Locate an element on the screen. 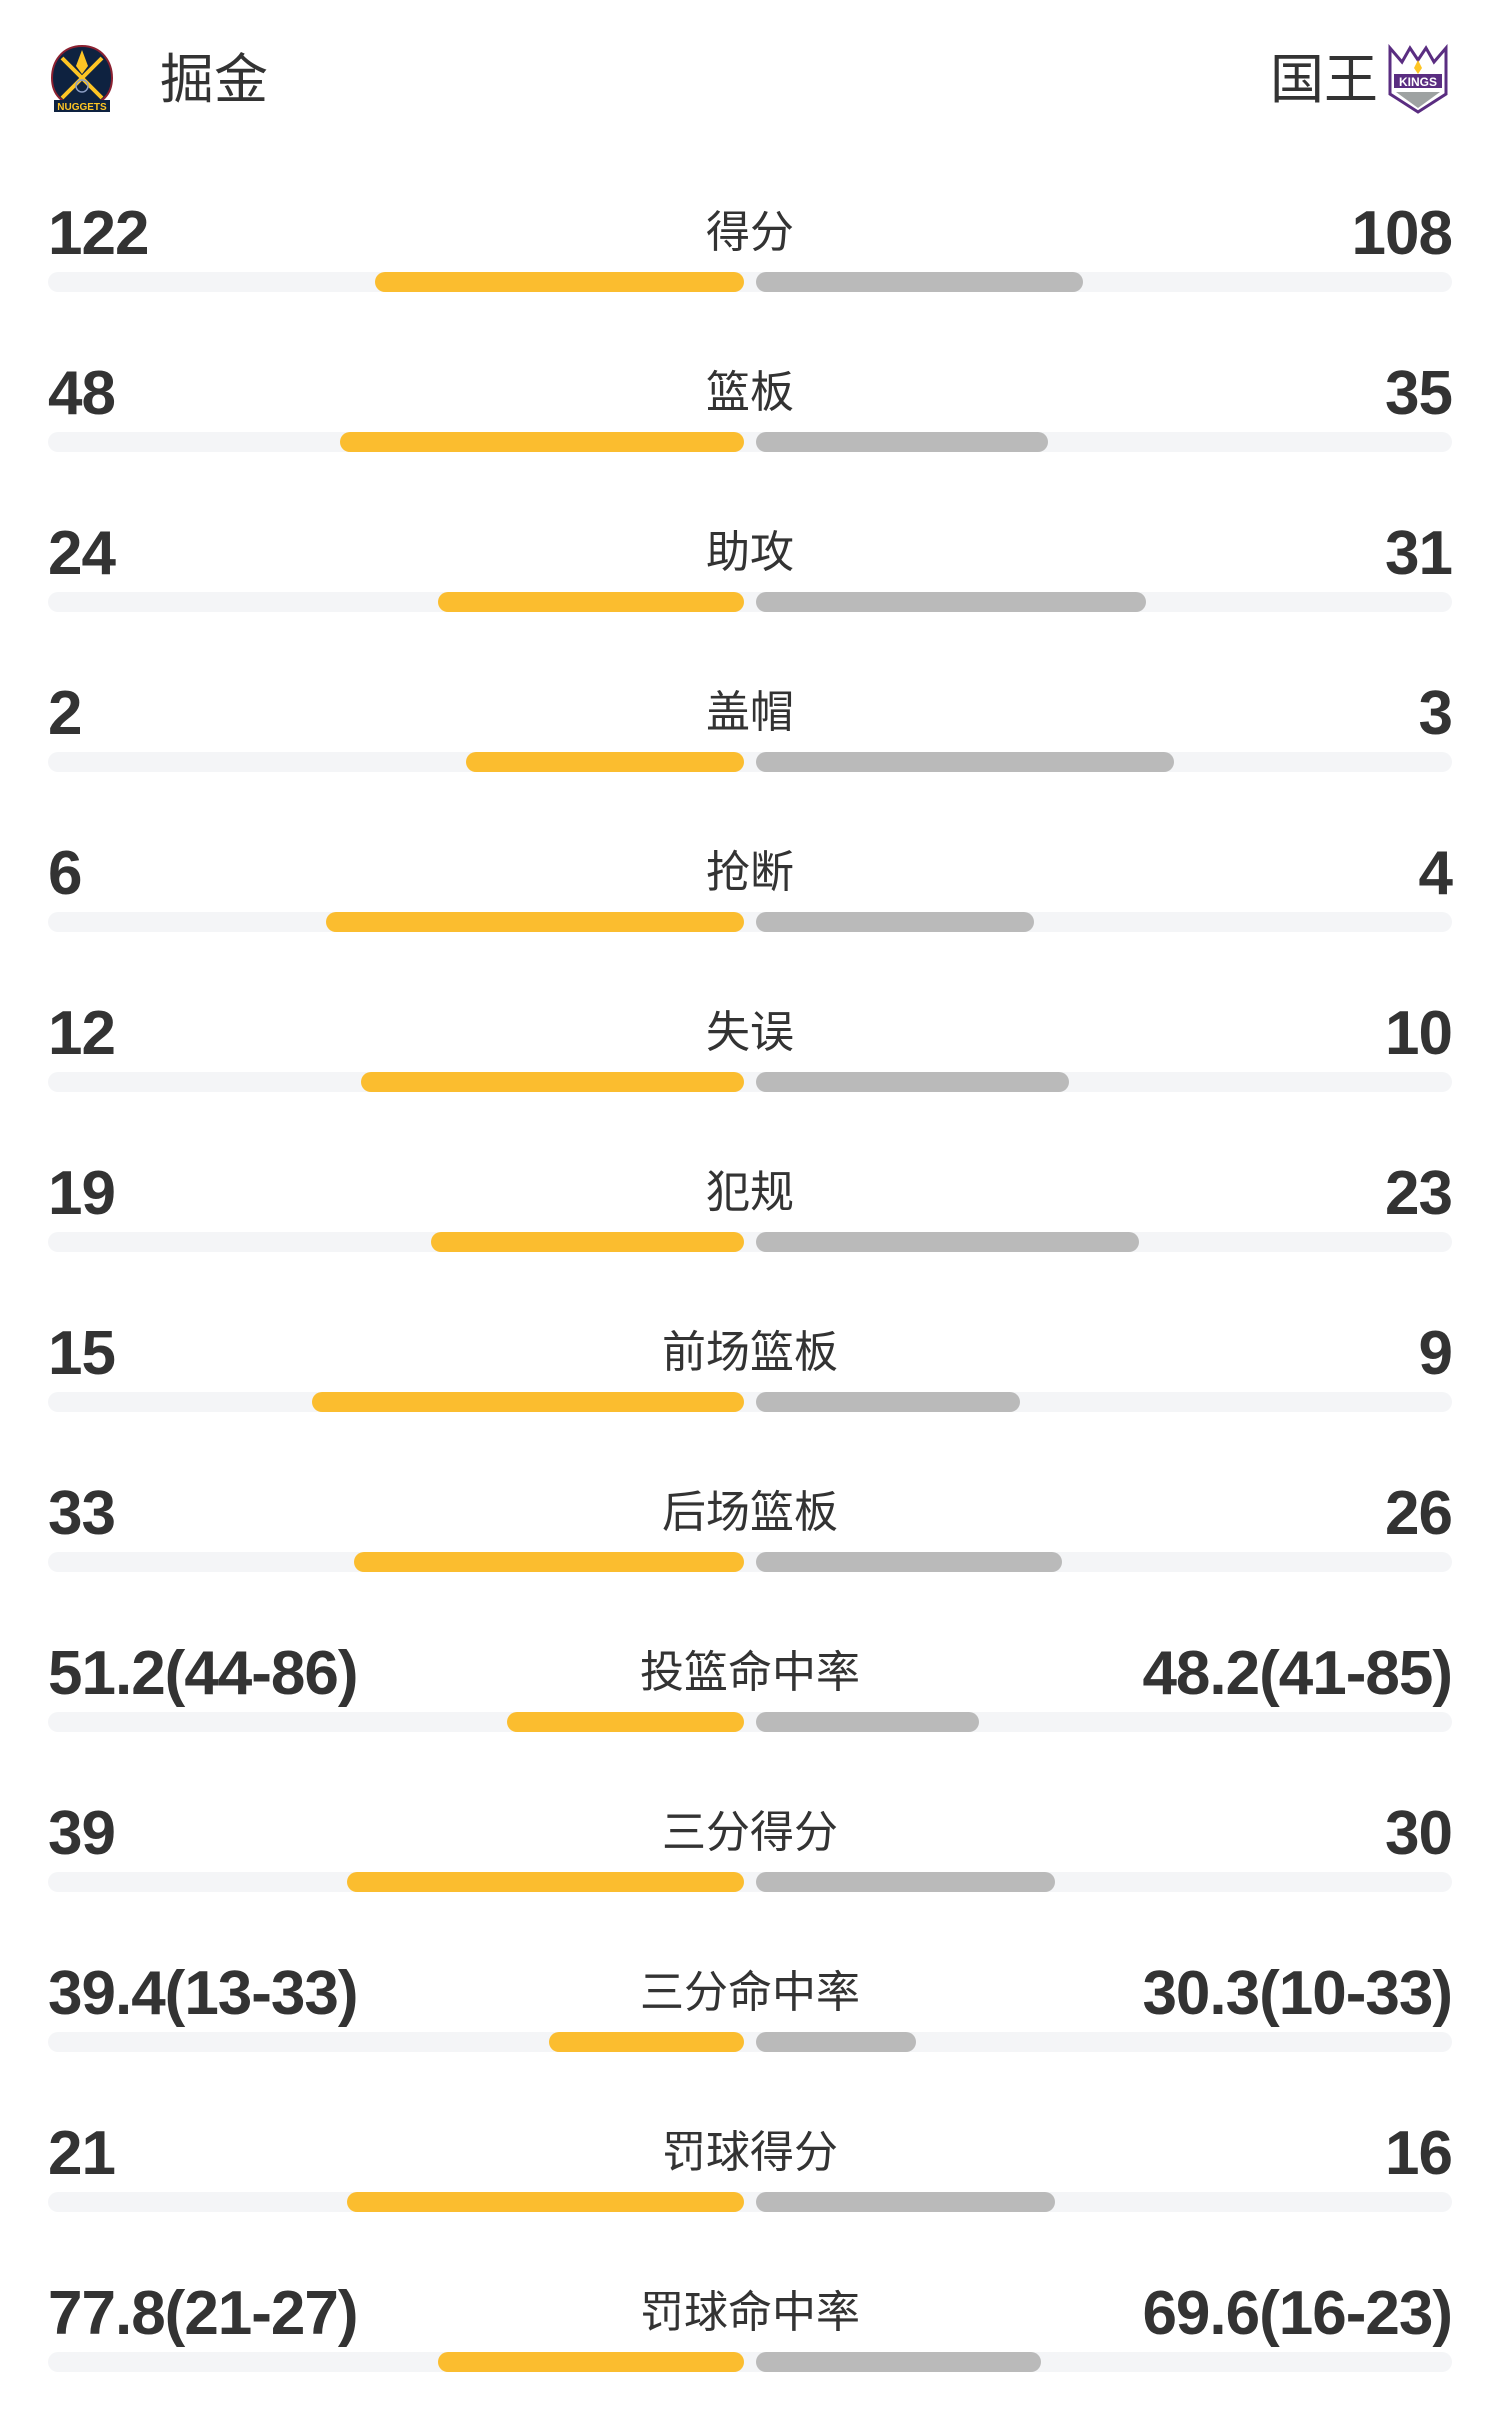  home-stat-value: 33 is located at coordinates (82, 1513).